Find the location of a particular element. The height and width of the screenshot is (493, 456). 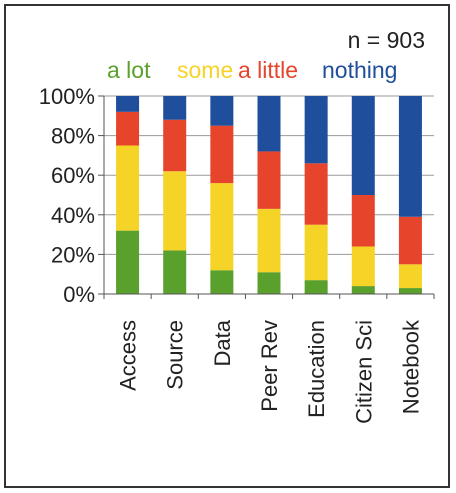

x-category-label: Access is located at coordinates (128, 355).